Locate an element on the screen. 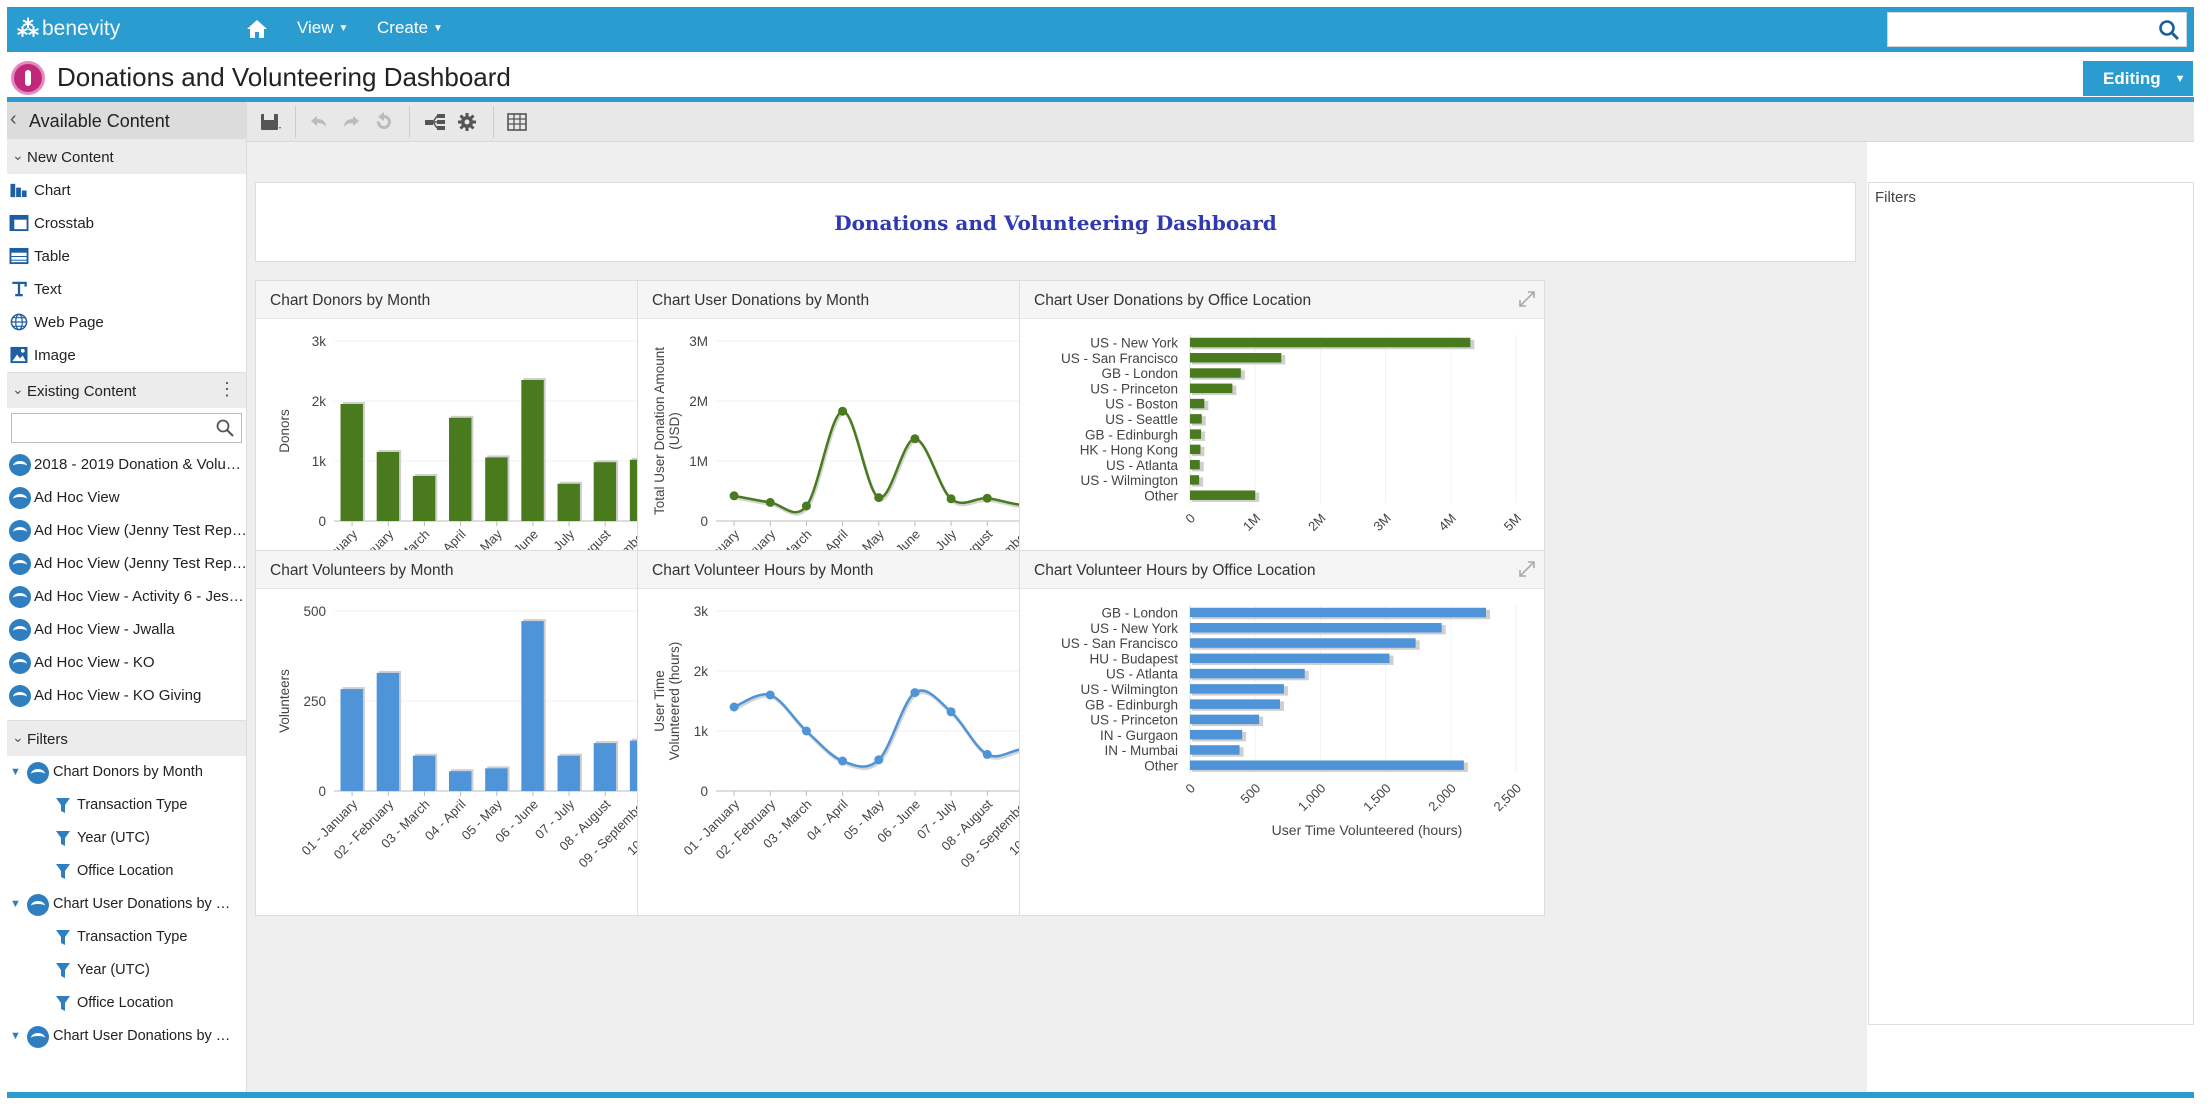 Image resolution: width=2208 pixels, height=1110 pixels. gear-icon is located at coordinates (467, 122).